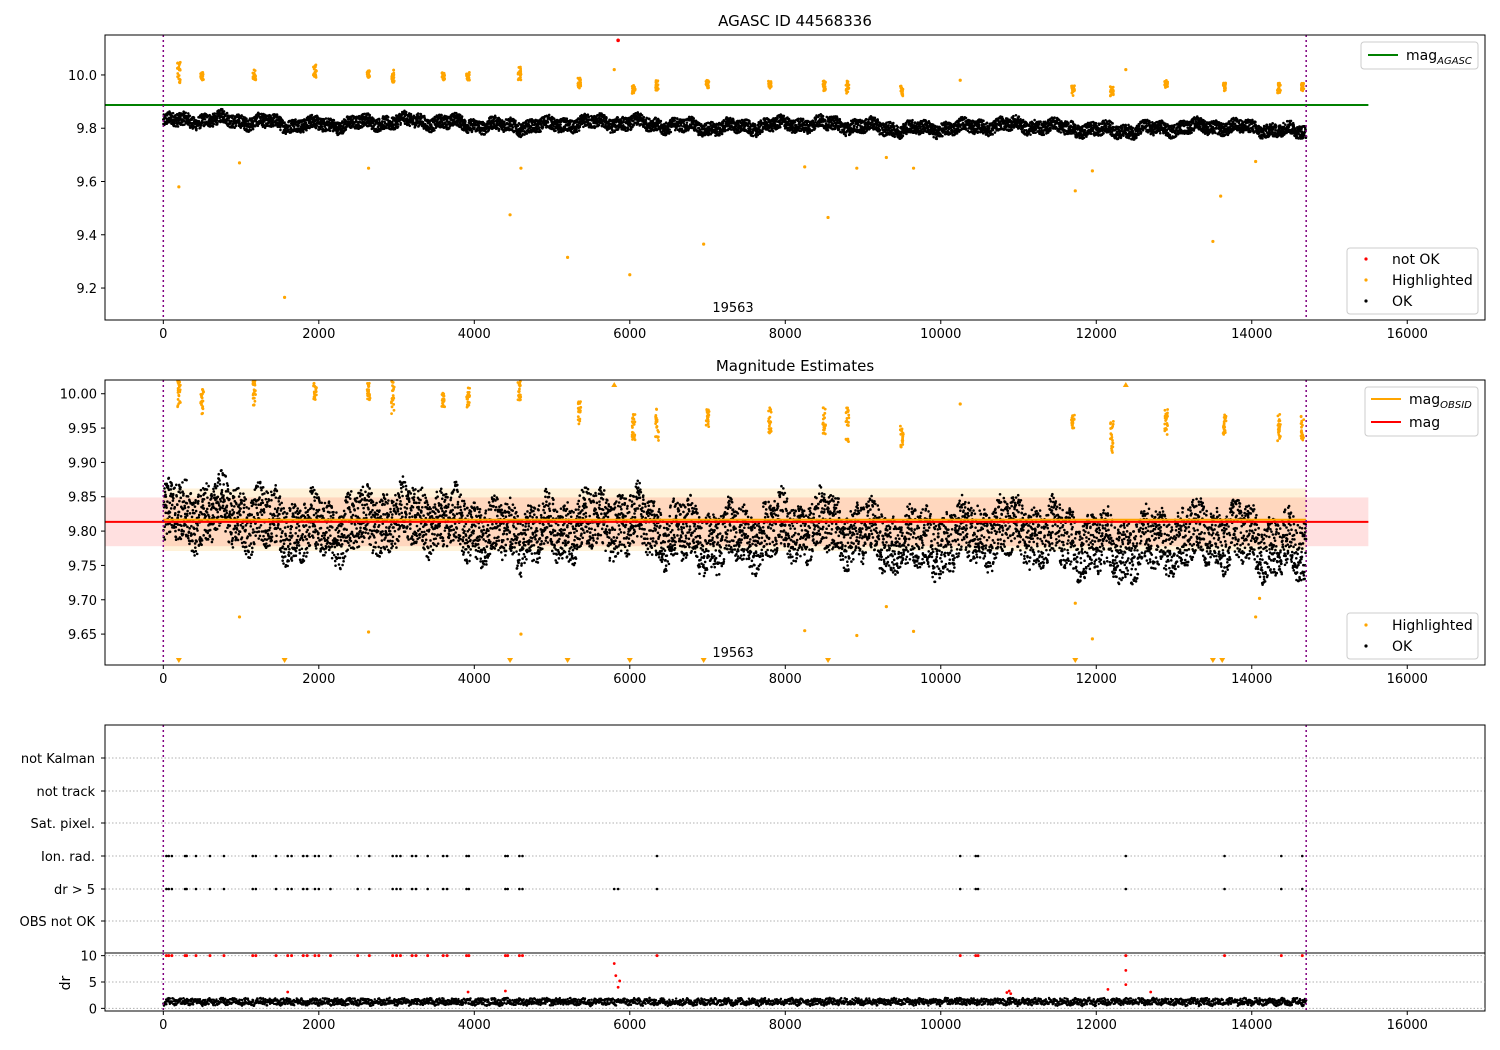  What do you see at coordinates (795, 21) in the screenshot?
I see `panel-1-title: AGASC ID 44568336` at bounding box center [795, 21].